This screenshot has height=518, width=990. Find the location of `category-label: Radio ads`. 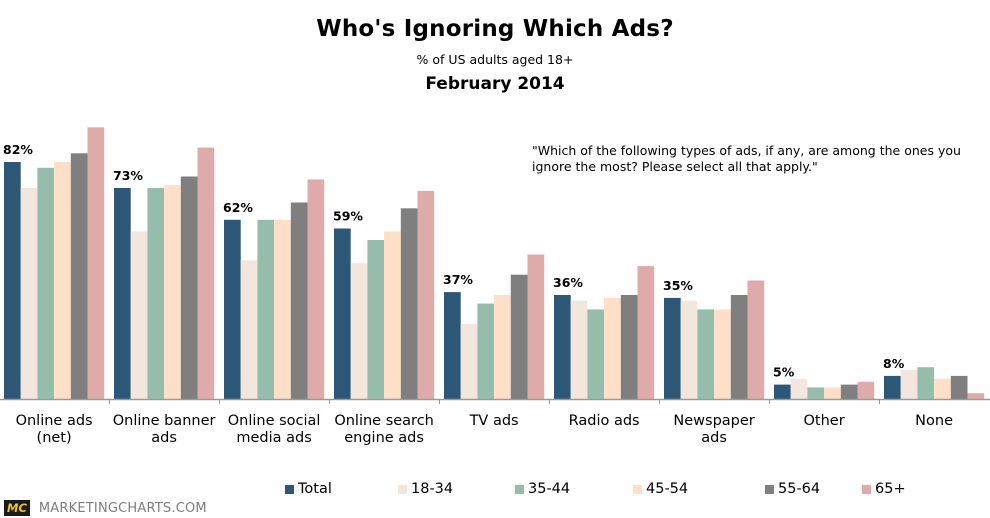

category-label: Radio ads is located at coordinates (604, 421).